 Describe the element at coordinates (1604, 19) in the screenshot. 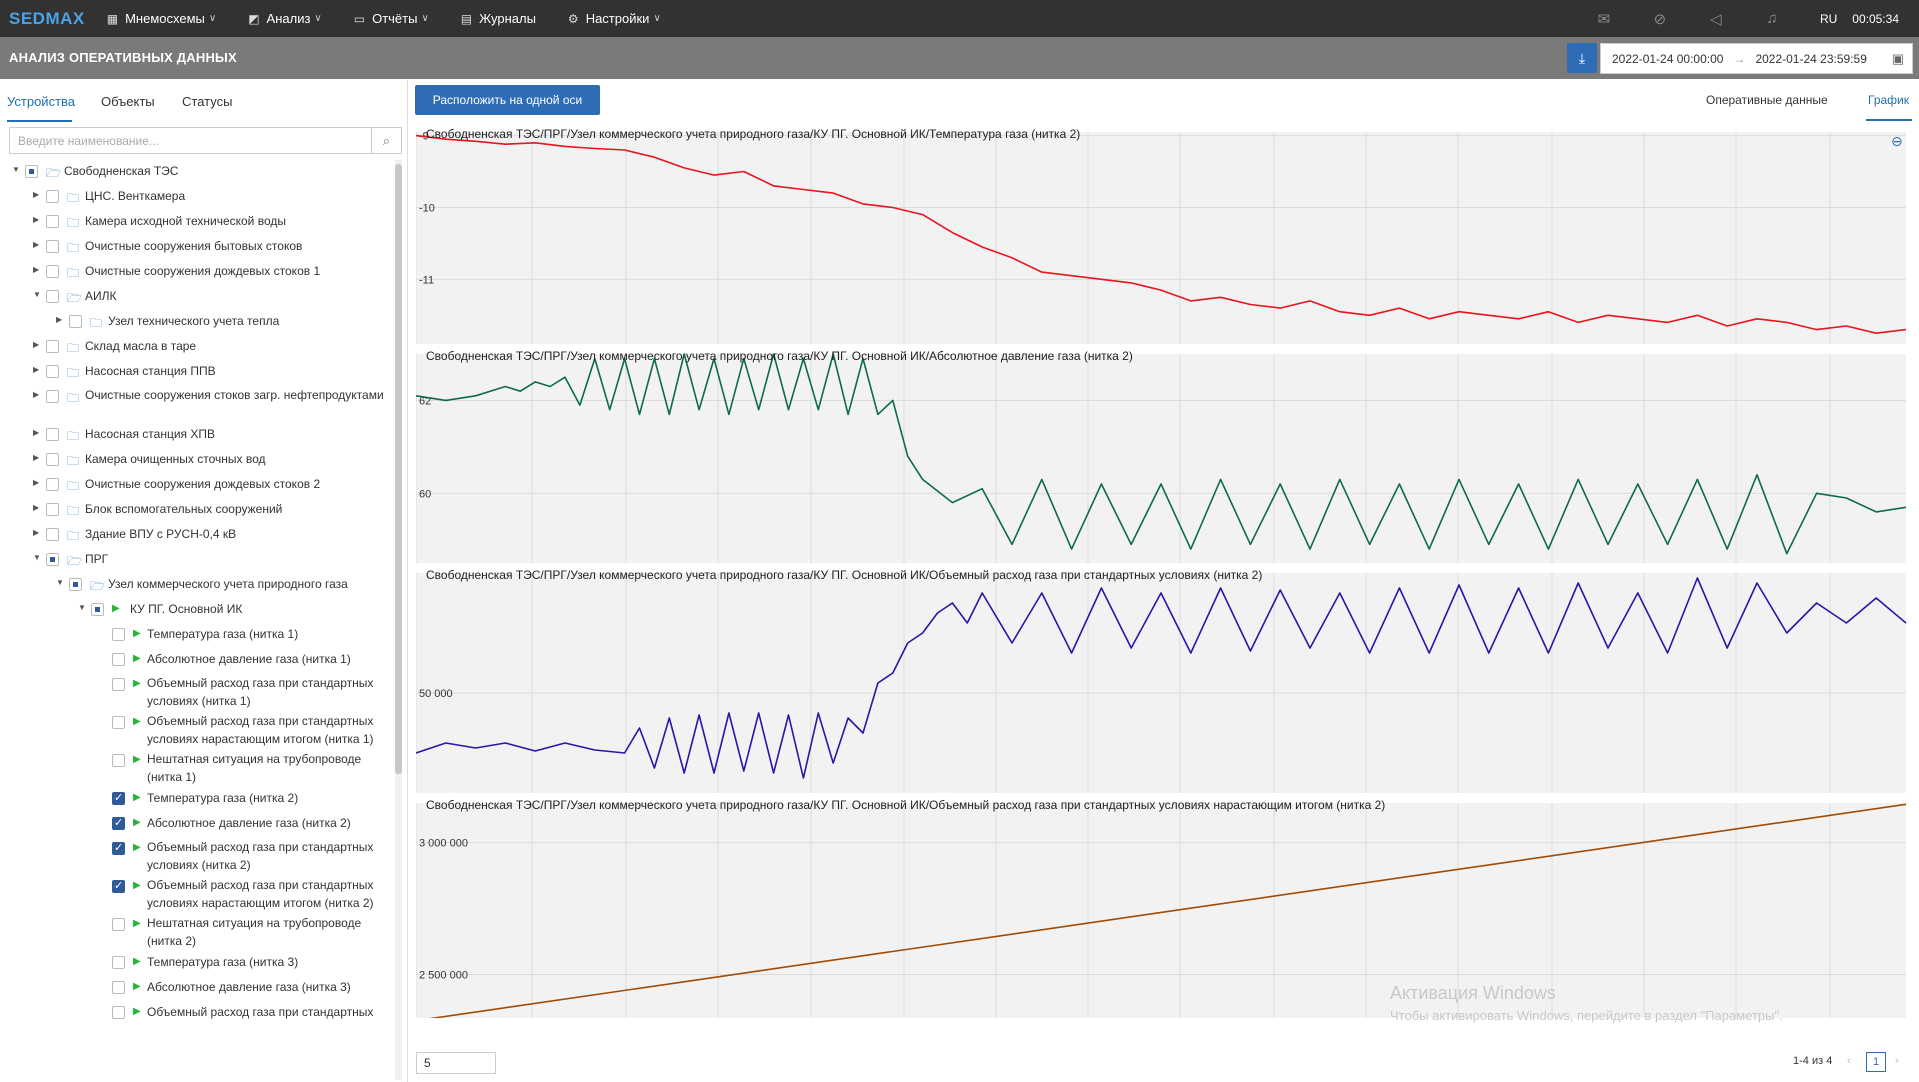

I see `mail-icon: ✉` at that location.